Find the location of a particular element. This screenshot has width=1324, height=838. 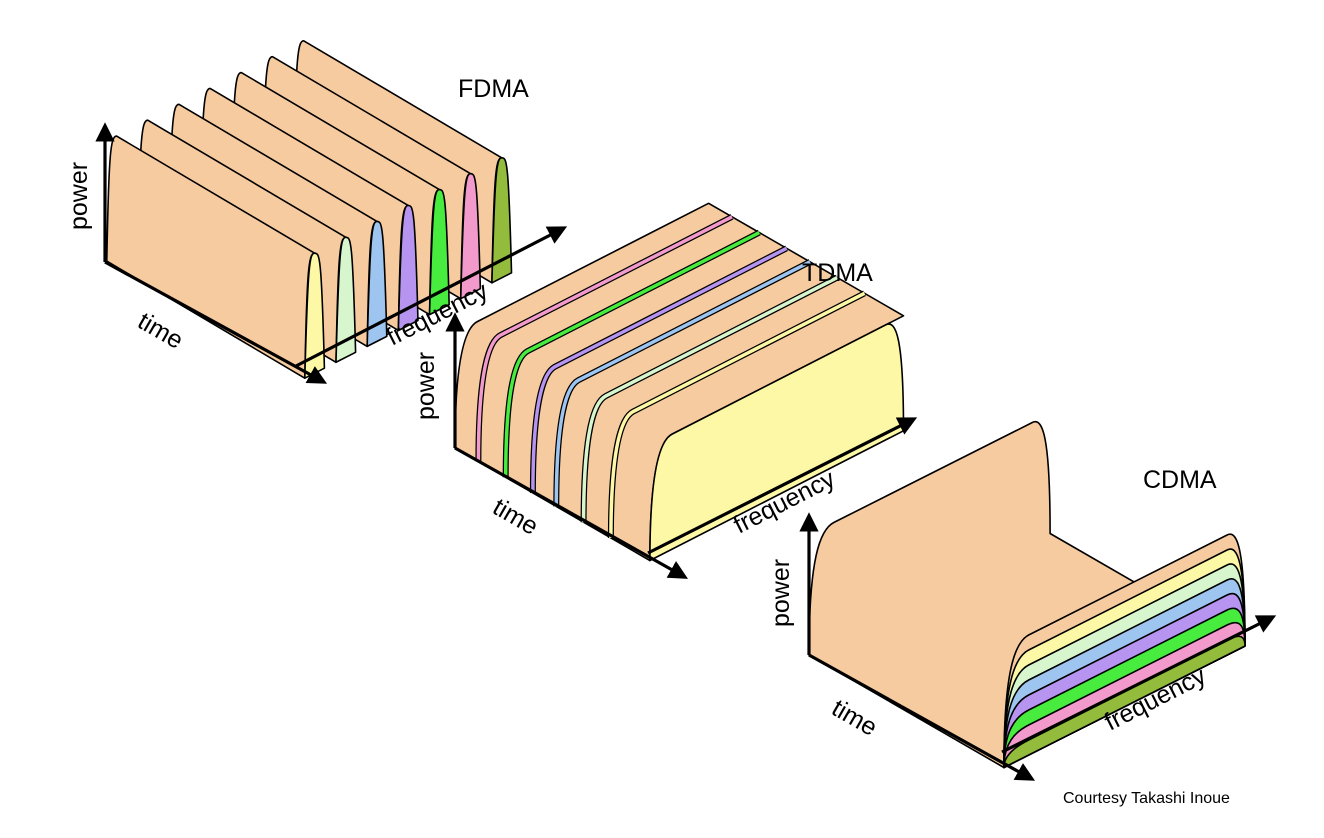

tdma-time-slots is located at coordinates (679, 382).